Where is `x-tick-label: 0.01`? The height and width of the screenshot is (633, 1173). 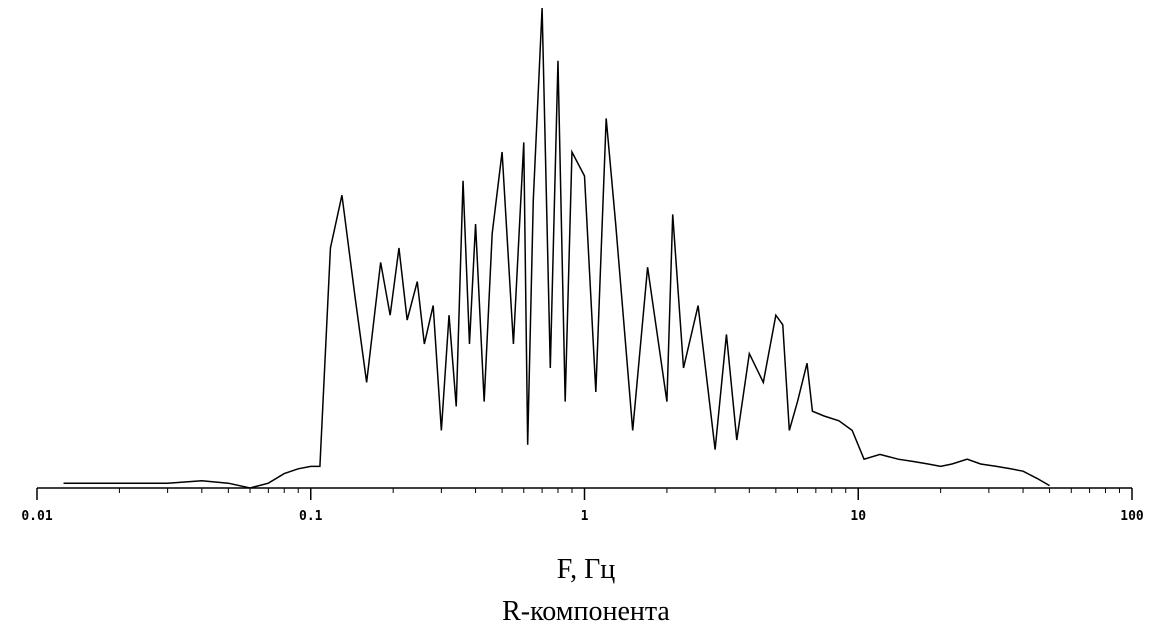 x-tick-label: 0.01 is located at coordinates (36, 516).